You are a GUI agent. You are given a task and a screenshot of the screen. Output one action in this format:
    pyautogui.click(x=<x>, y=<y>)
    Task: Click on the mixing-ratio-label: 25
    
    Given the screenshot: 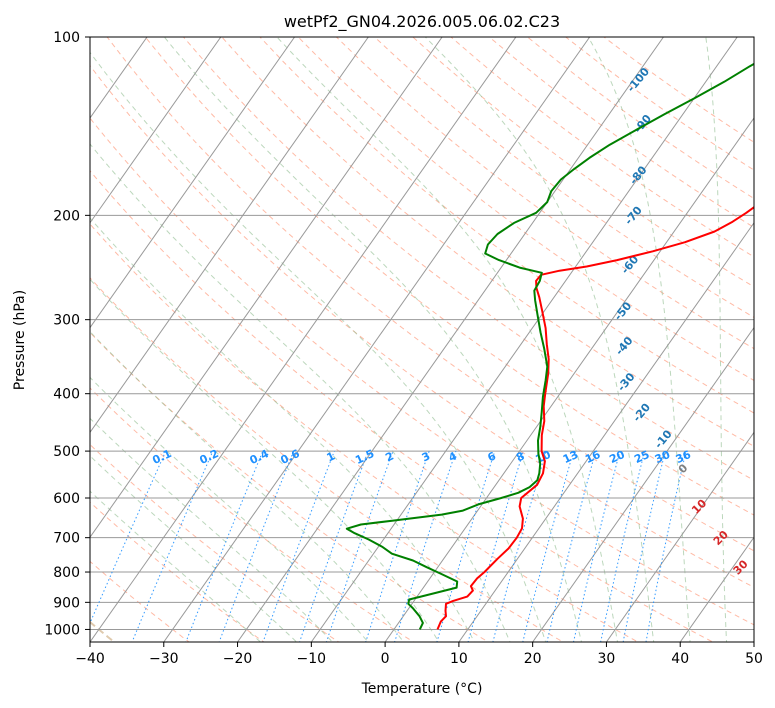 What is the action you would take?
    pyautogui.click(x=641, y=457)
    